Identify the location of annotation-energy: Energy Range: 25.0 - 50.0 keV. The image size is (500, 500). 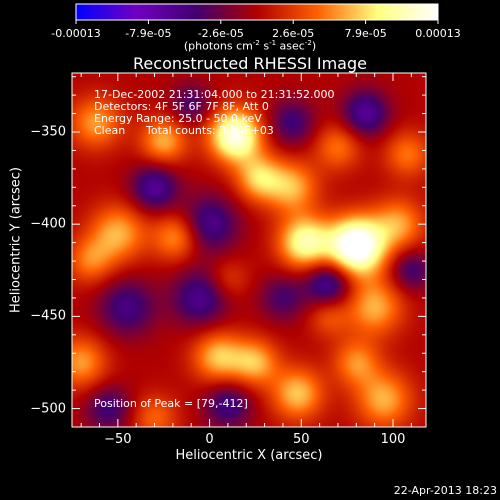
(178, 118).